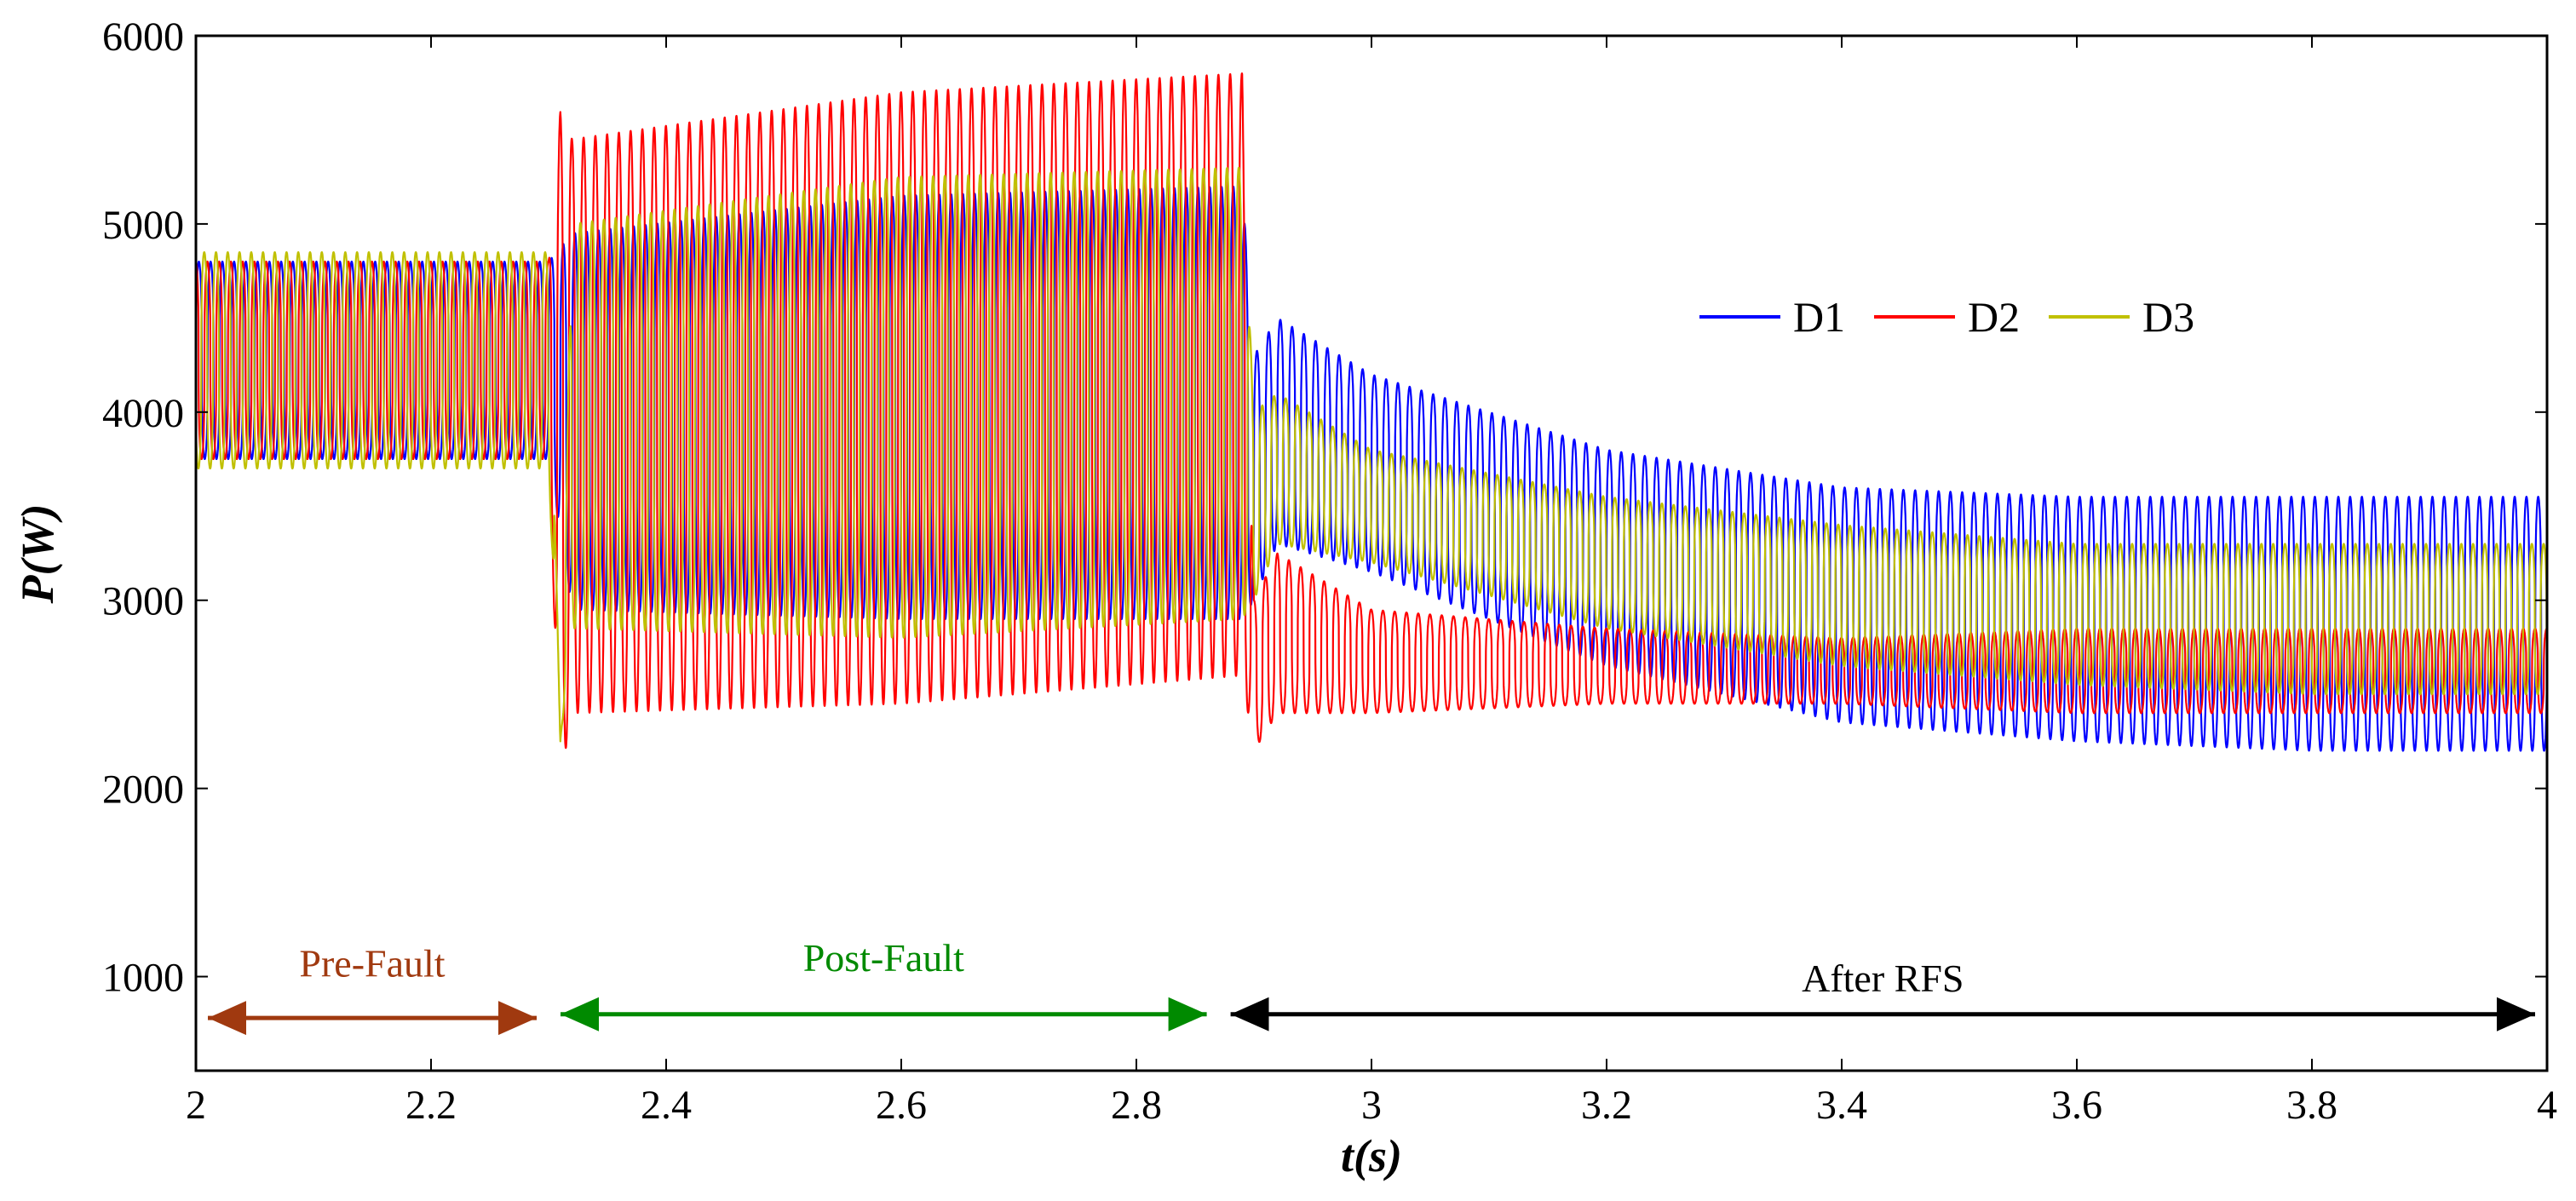 Image resolution: width=2576 pixels, height=1201 pixels. What do you see at coordinates (143, 601) in the screenshot?
I see `y-tick-label: 3000` at bounding box center [143, 601].